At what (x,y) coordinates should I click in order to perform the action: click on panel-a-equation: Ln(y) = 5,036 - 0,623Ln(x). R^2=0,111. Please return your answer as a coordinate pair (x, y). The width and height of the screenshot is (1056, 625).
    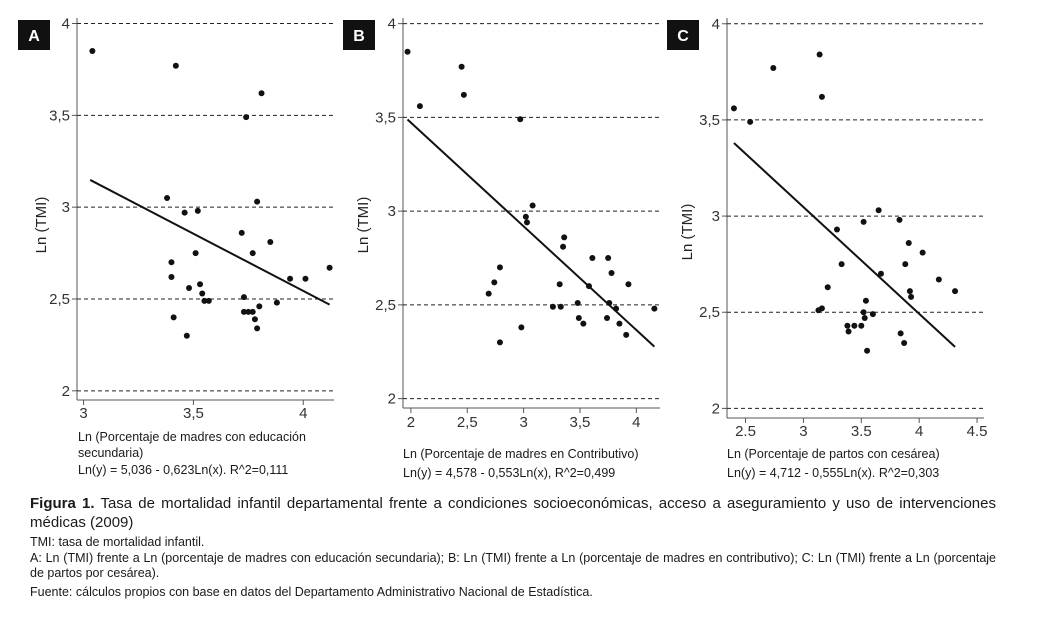
    Looking at the image, I should click on (183, 470).